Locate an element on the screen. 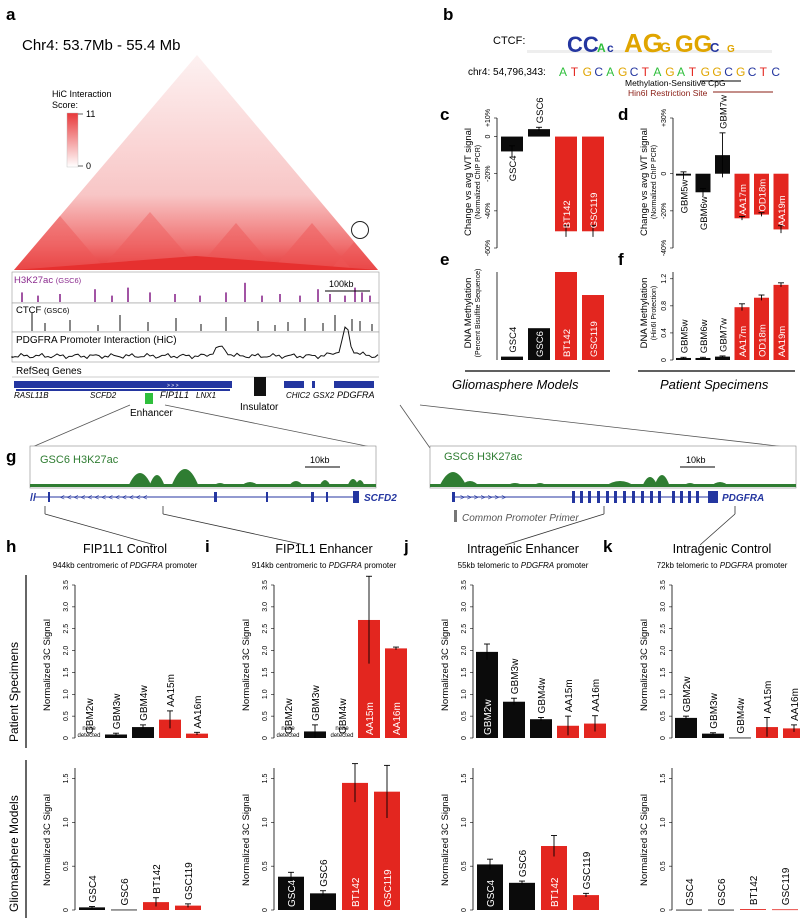  bar-gbm7w is located at coordinates (722, 358).